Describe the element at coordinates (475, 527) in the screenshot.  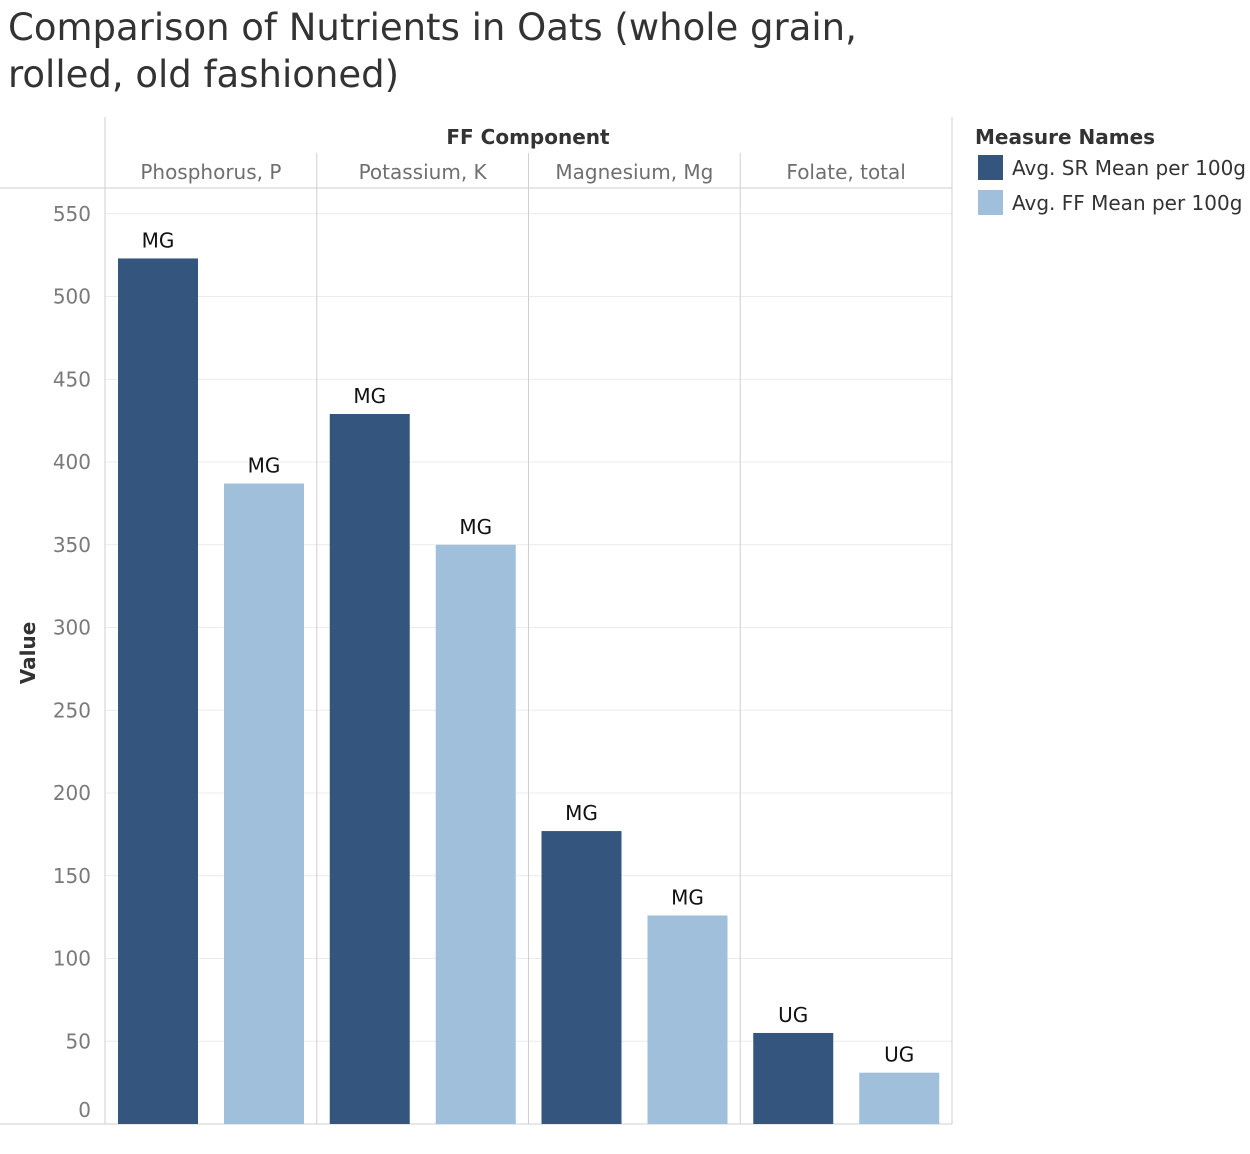
I see `data-label-potassium-k-series-2: MG` at that location.